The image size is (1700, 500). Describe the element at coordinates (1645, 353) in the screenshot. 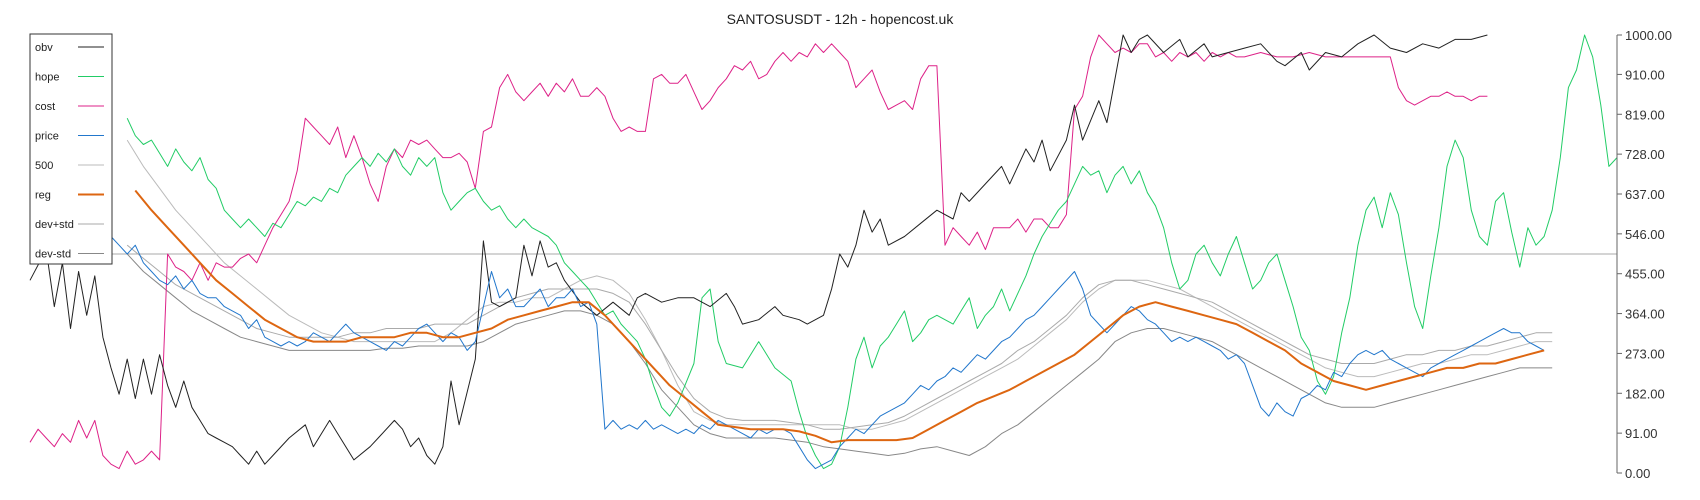

I see `y-tick-label: 273.00` at that location.